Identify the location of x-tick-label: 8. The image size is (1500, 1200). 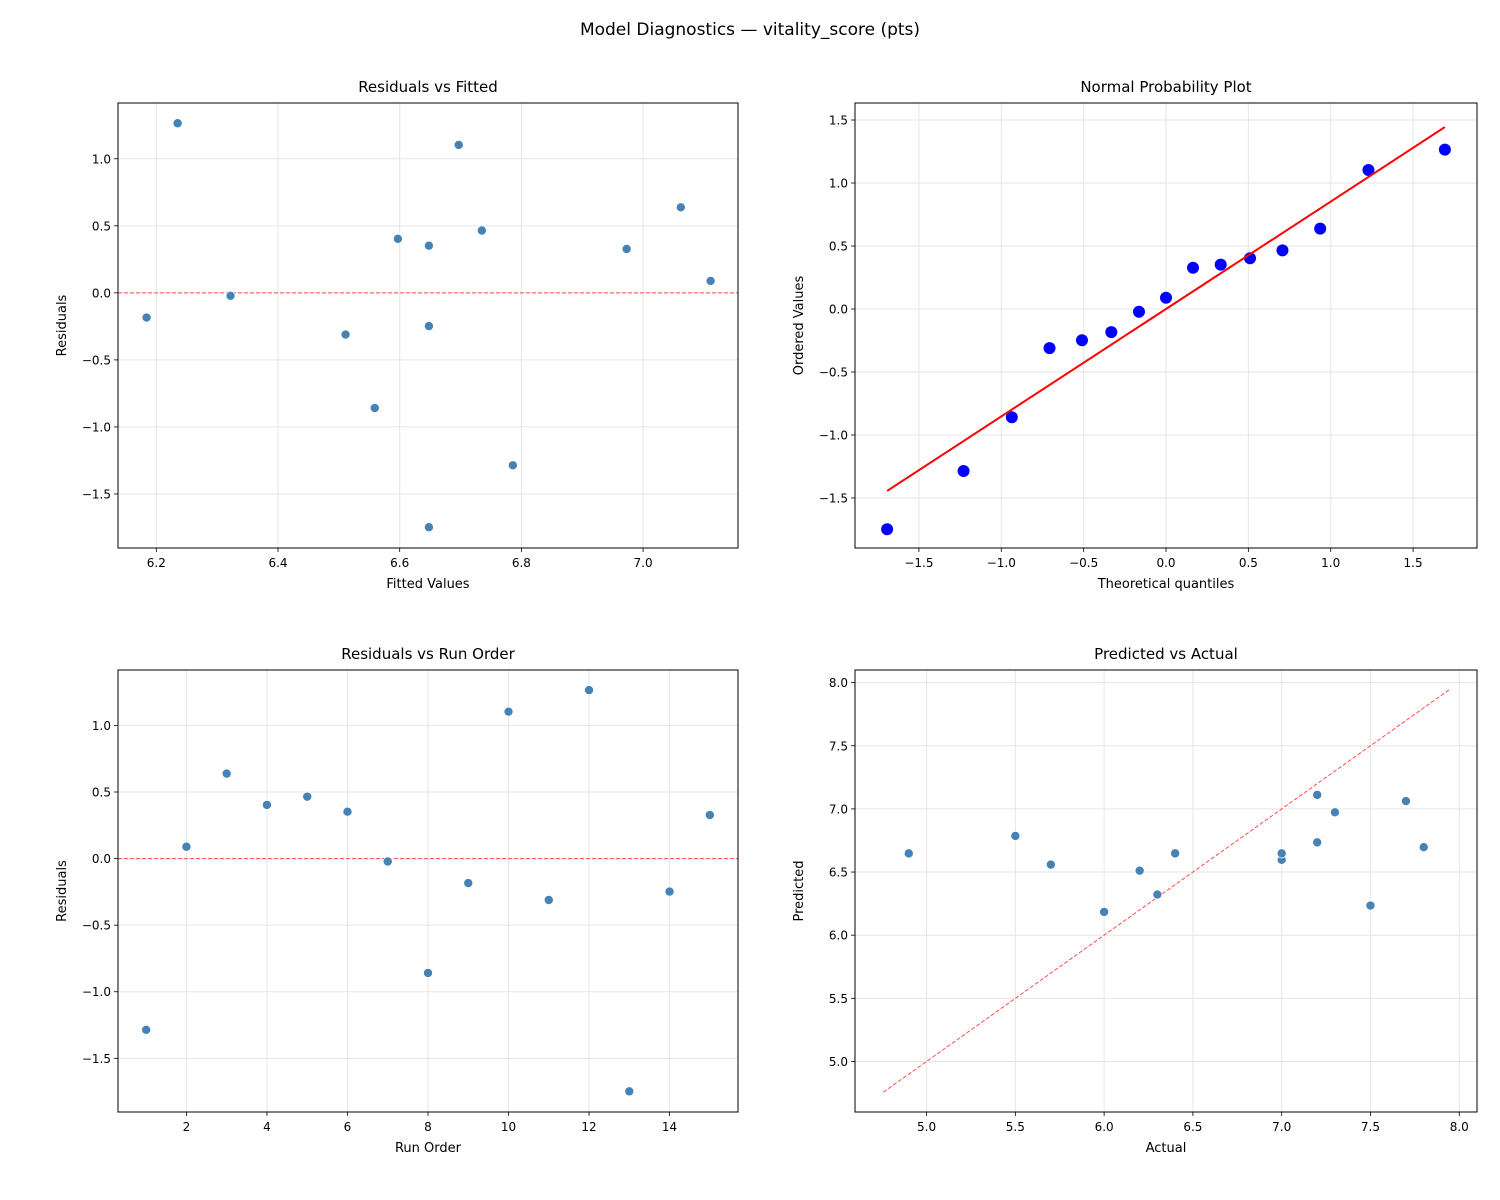
(428, 1127).